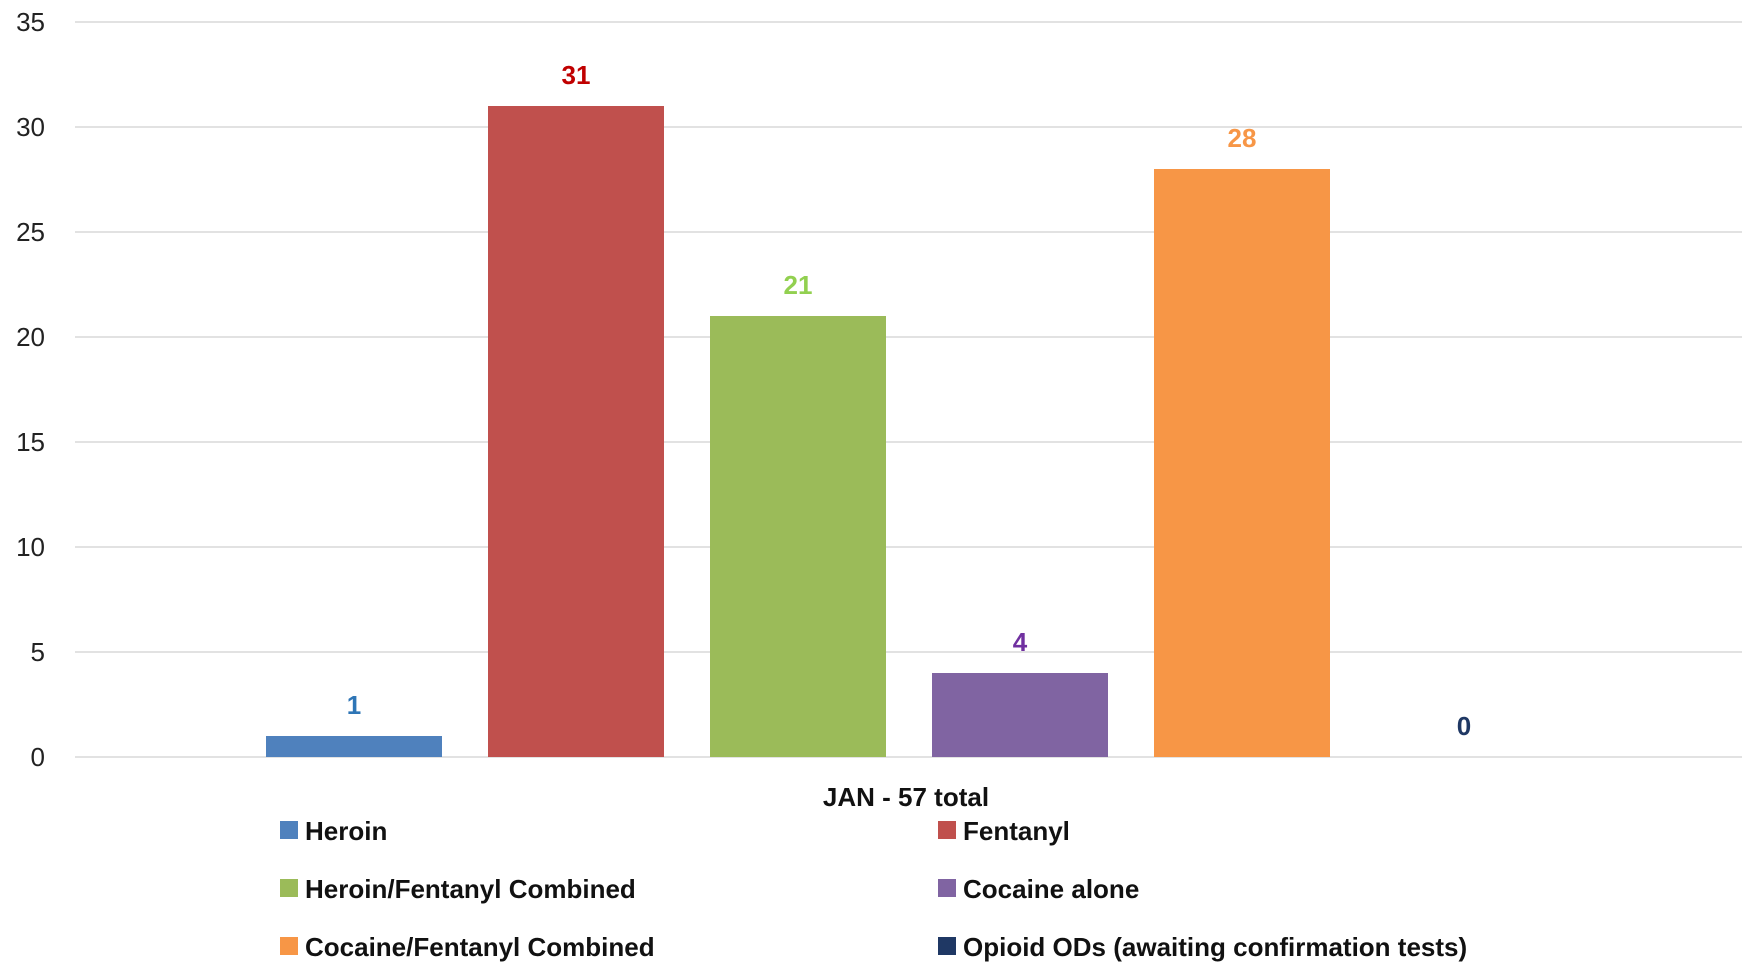  What do you see at coordinates (1242, 138) in the screenshot?
I see `data-label-5: 28` at bounding box center [1242, 138].